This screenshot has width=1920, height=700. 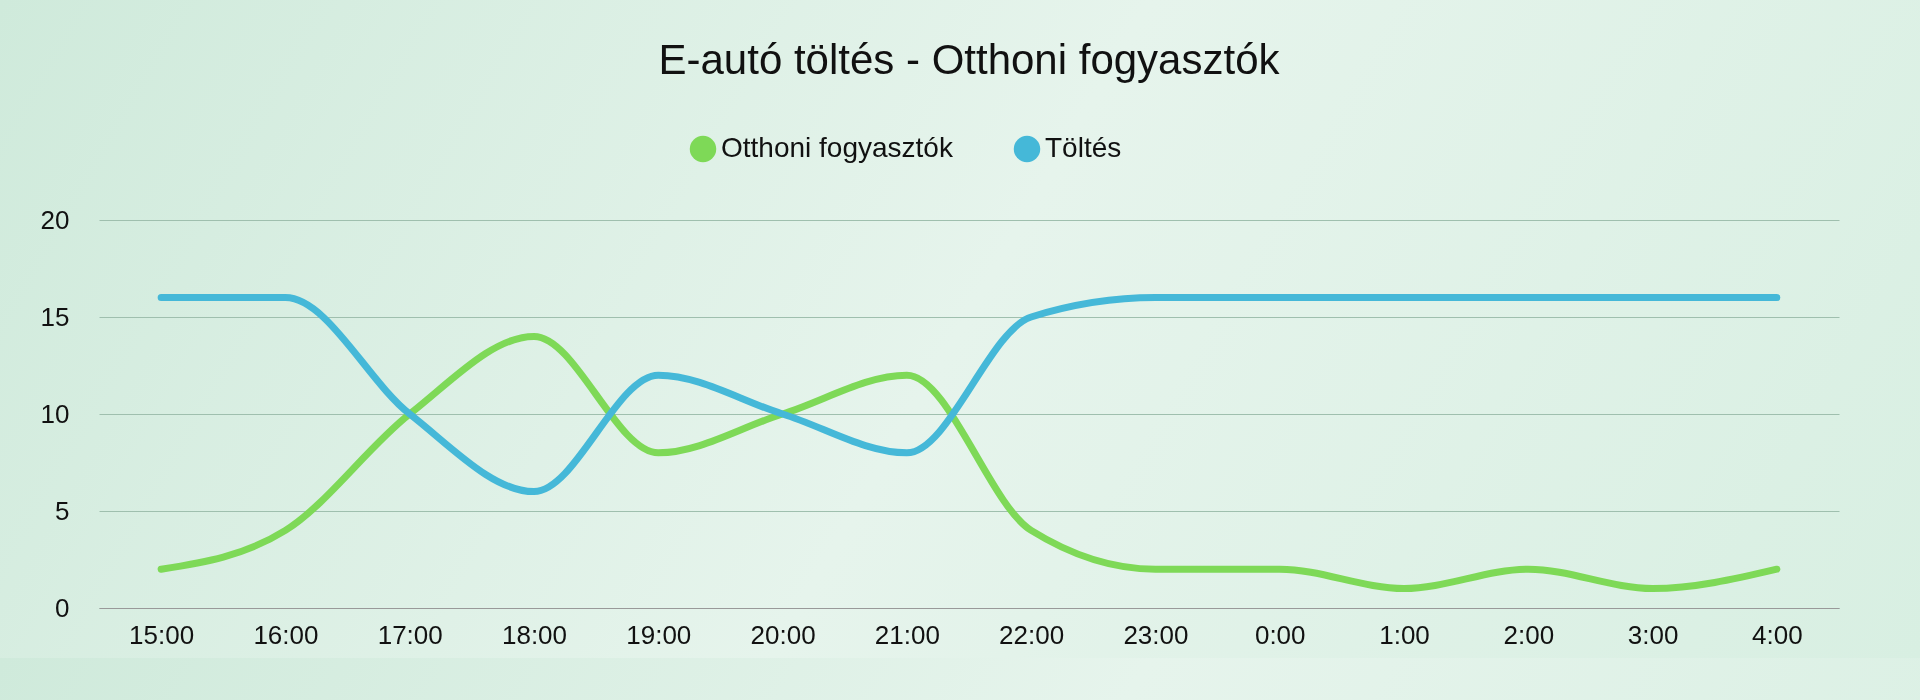 I want to click on legend-label: Otthoni fogyasztók, so click(x=837, y=147).